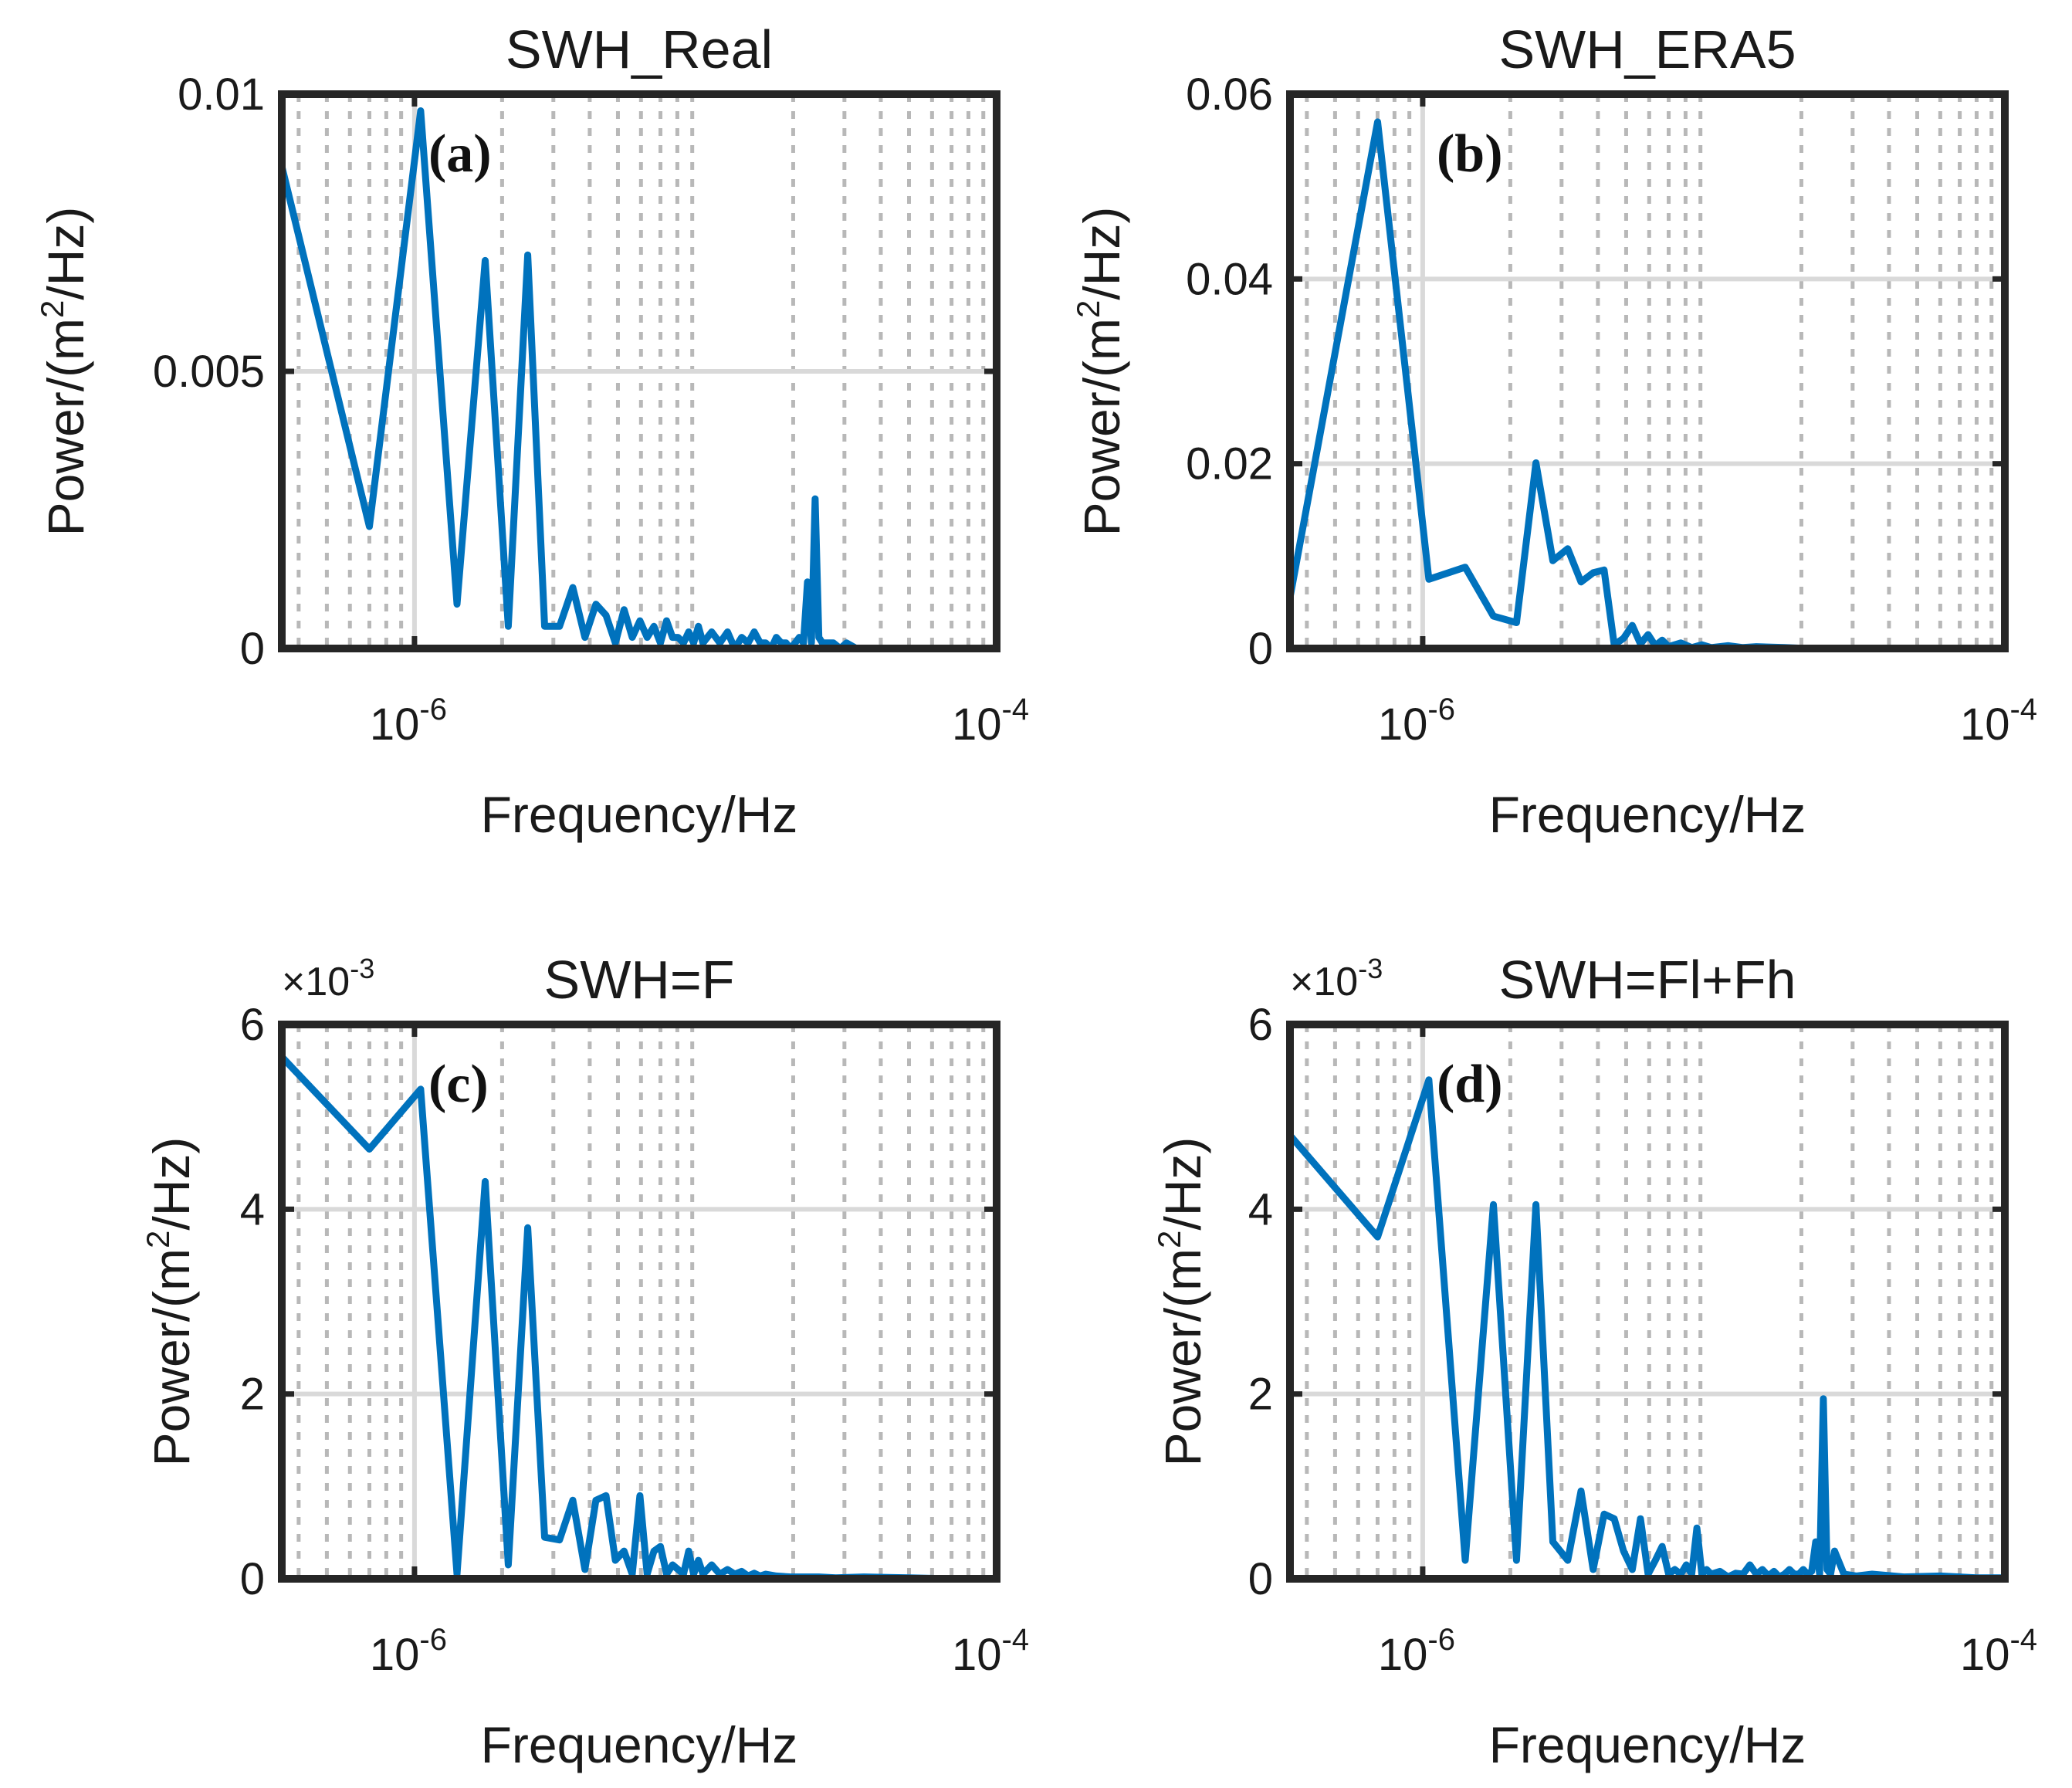 The image size is (2072, 1788). I want to click on panel-label: (b), so click(1470, 154).